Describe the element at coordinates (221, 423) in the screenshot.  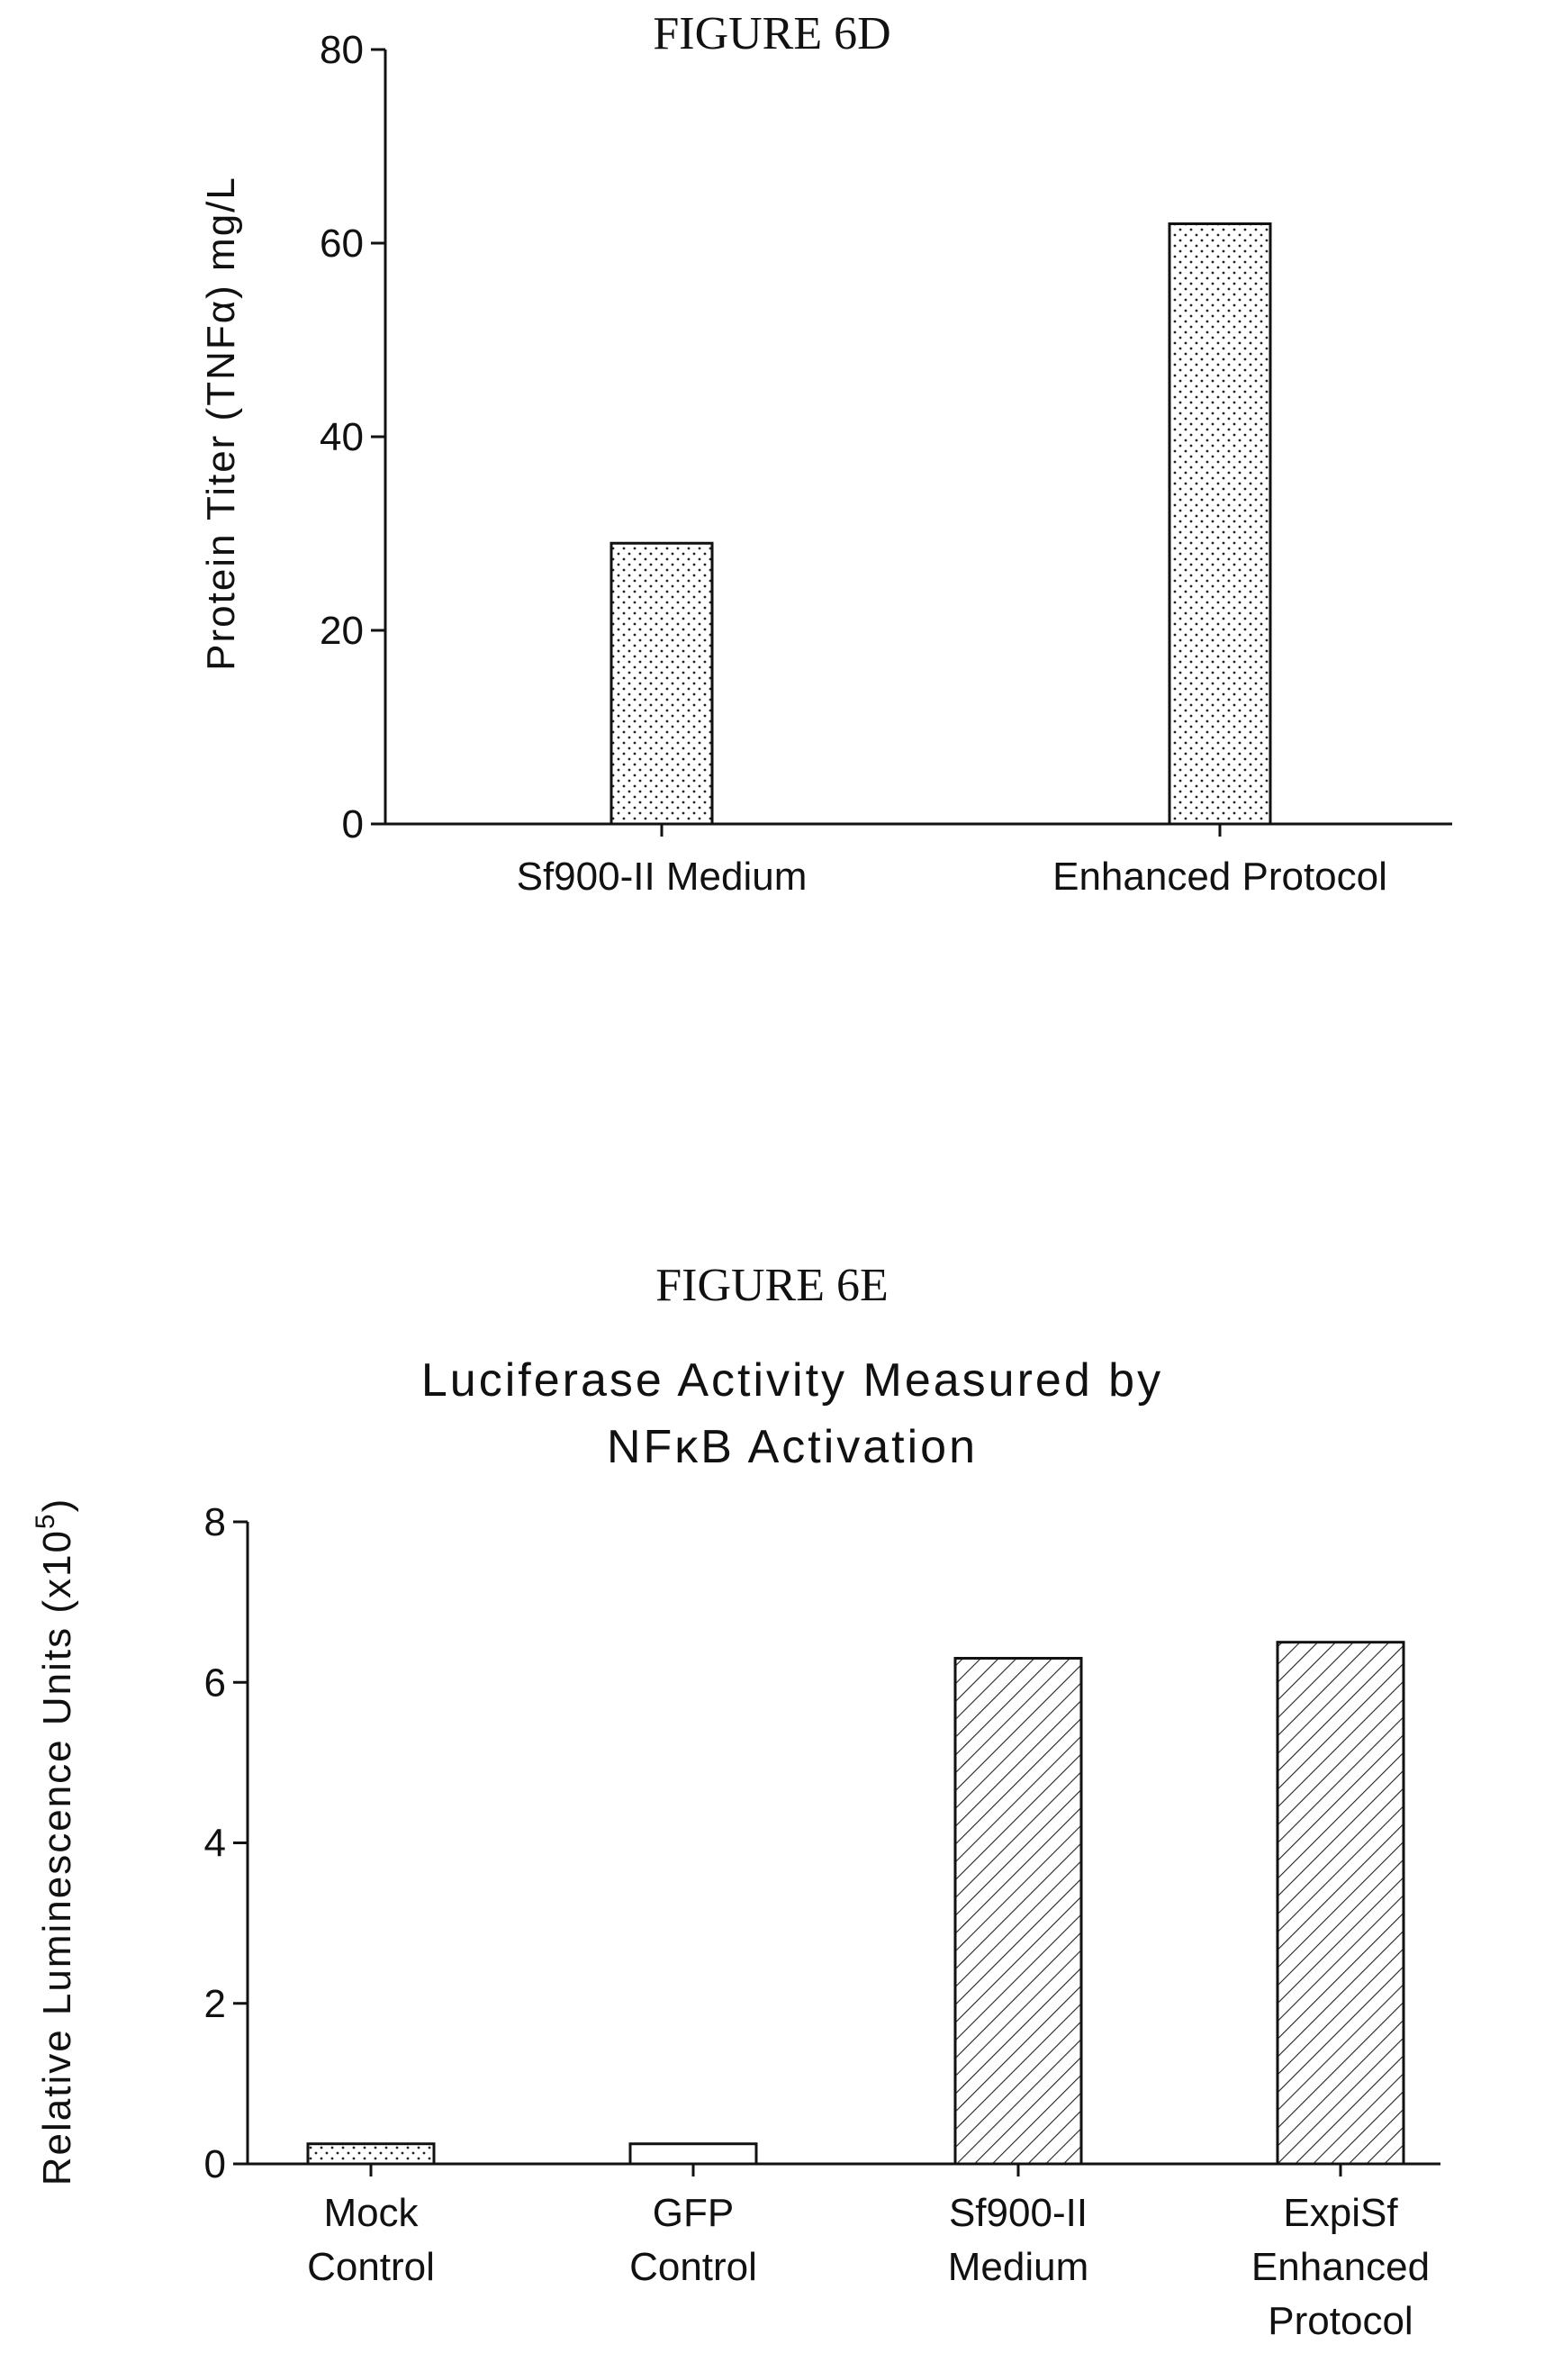
I see `chart-6d-y-axis-label: Protein Titer (TNFα) mg/L` at that location.